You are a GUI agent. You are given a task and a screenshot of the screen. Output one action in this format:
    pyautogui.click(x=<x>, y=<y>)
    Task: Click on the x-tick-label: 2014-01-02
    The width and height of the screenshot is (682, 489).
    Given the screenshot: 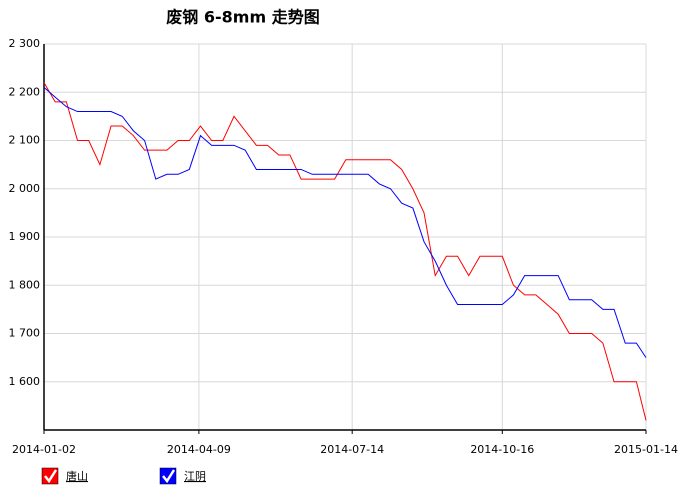 What is the action you would take?
    pyautogui.click(x=44, y=449)
    